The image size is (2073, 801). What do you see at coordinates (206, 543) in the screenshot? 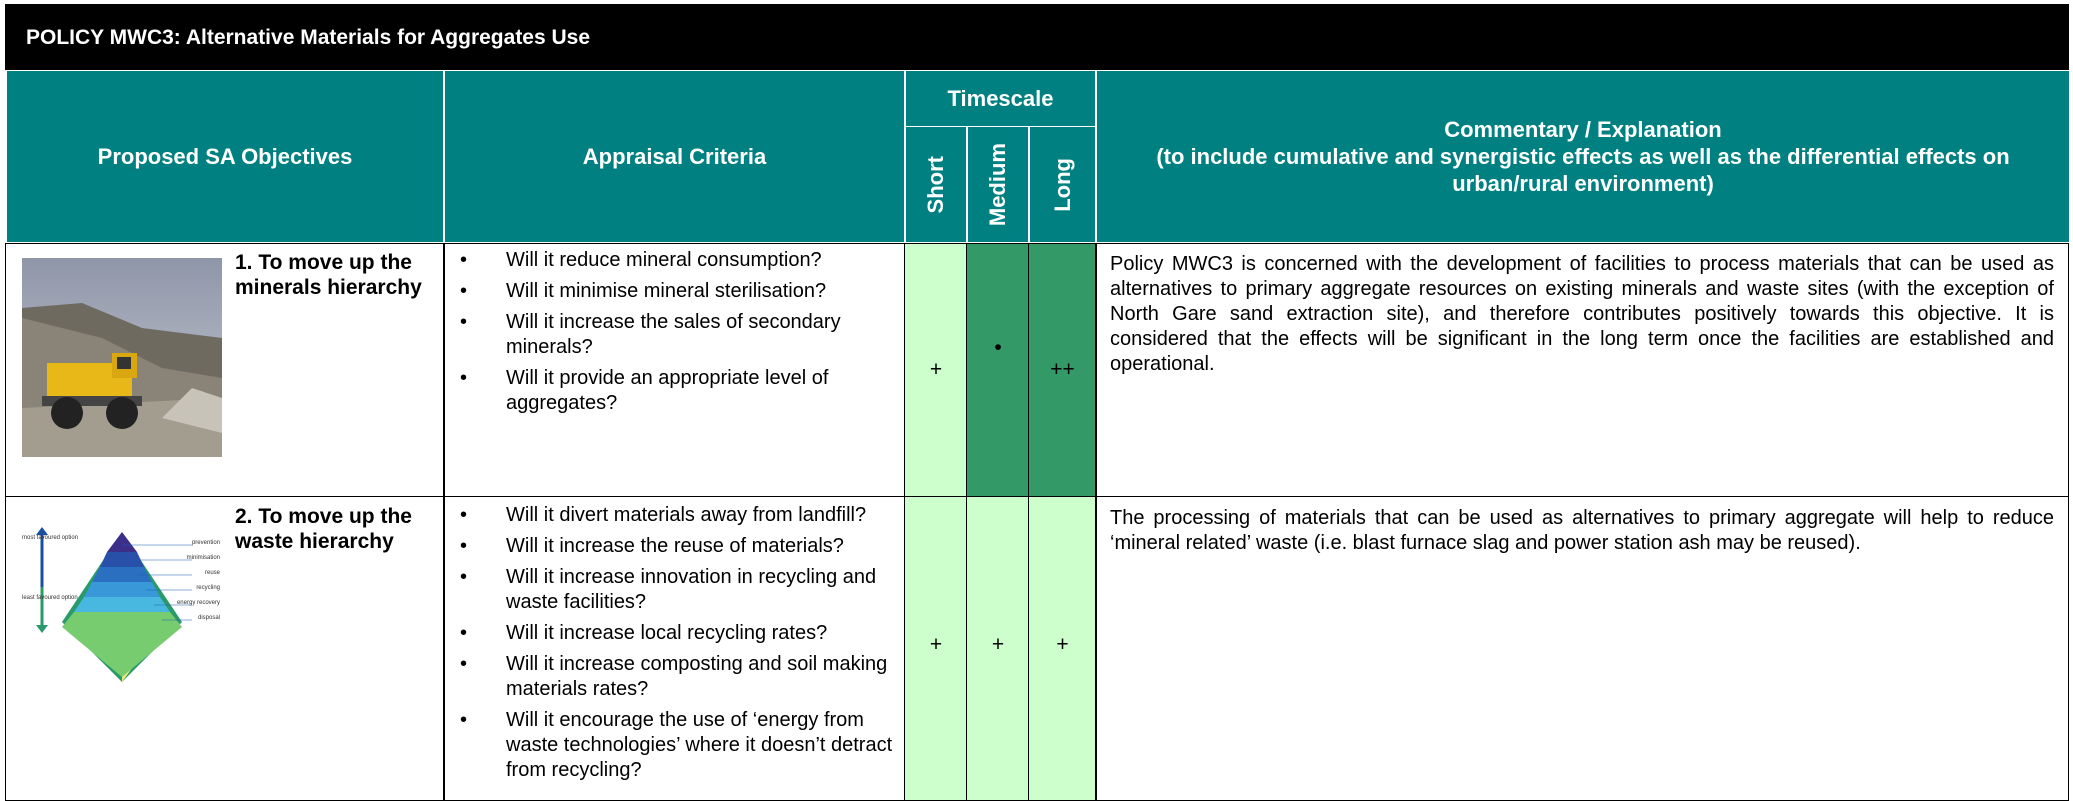
I see `pyramid-label: prevention` at bounding box center [206, 543].